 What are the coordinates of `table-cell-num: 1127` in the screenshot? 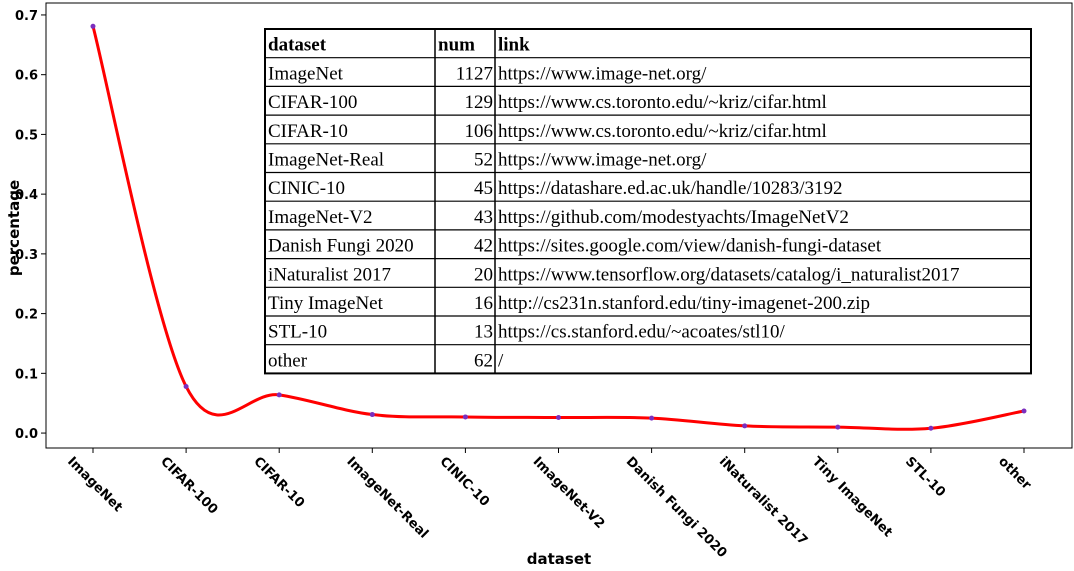 It's located at (474, 73).